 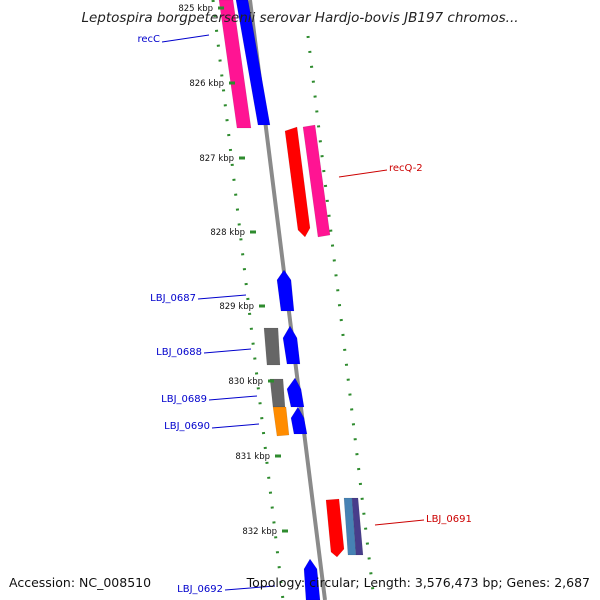 I want to click on label-lbj-0691: LBJ_0691, so click(x=423, y=520).